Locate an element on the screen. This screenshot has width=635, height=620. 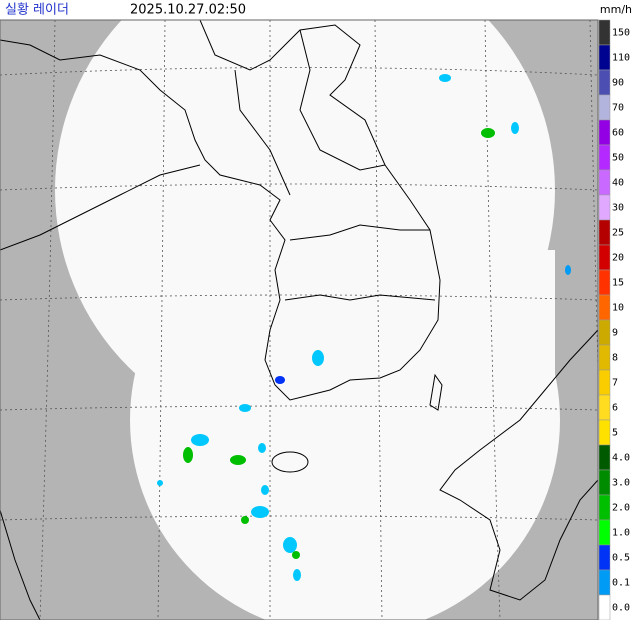
legend-label: 0.0 is located at coordinates (621, 608).